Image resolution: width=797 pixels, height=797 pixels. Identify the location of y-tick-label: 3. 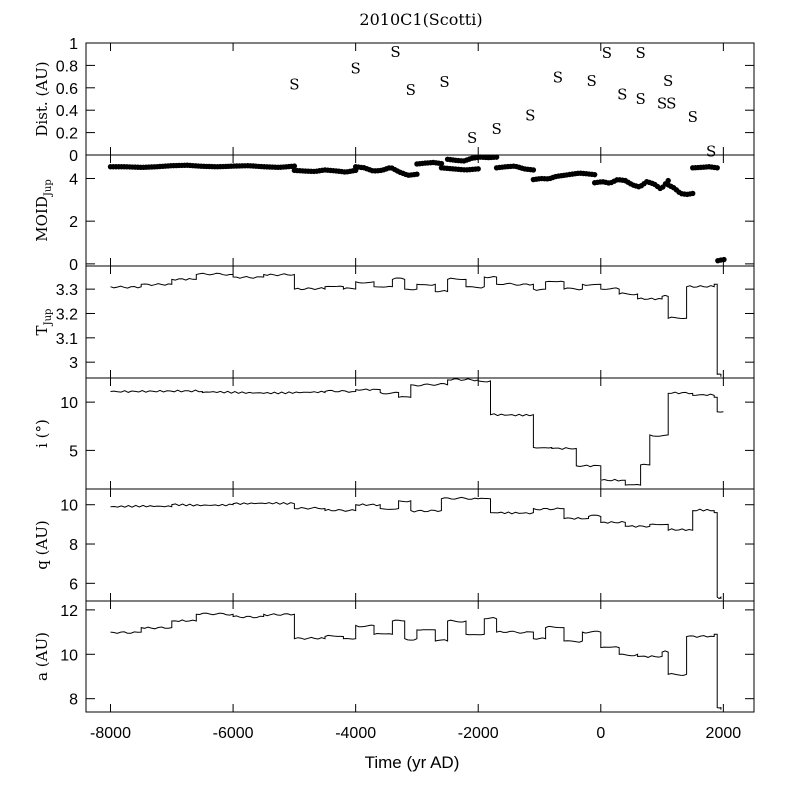
(73, 363).